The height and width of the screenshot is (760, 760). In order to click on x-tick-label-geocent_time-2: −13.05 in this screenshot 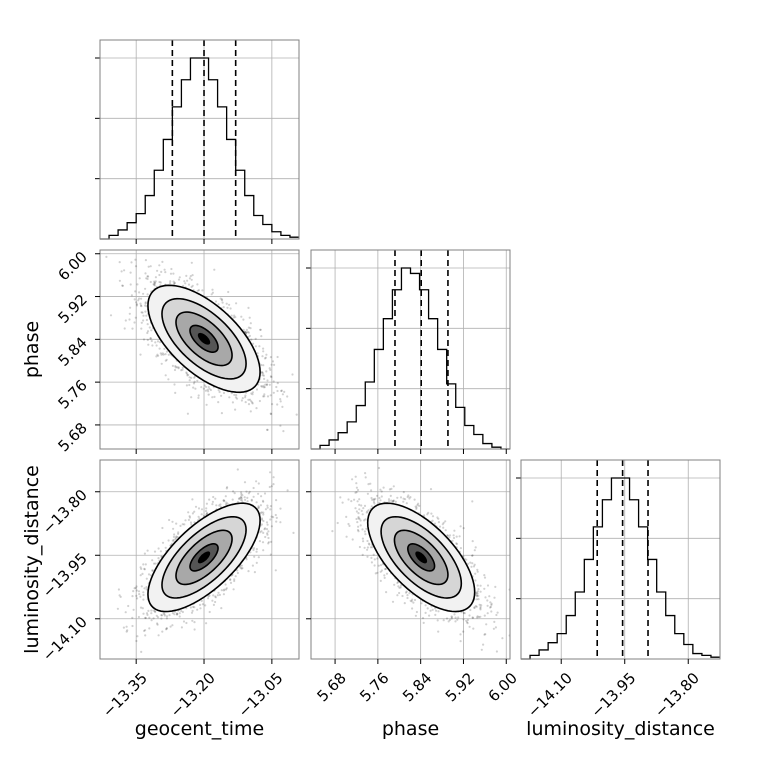, I will do `click(261, 695)`.